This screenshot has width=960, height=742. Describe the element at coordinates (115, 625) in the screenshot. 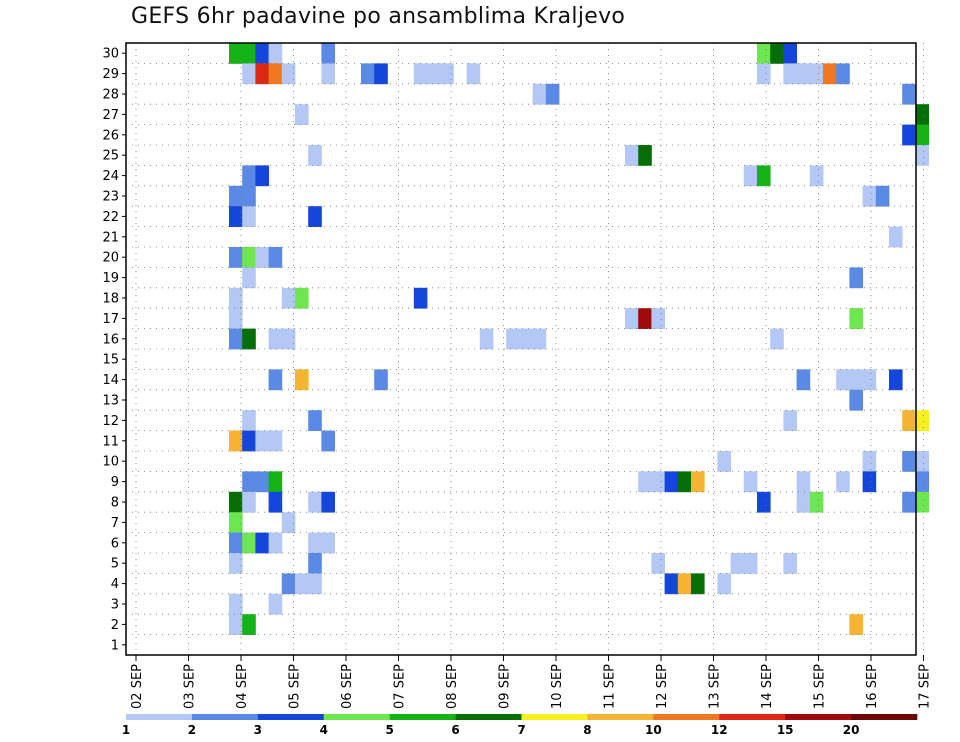

I see `y-tick-label: 2` at that location.